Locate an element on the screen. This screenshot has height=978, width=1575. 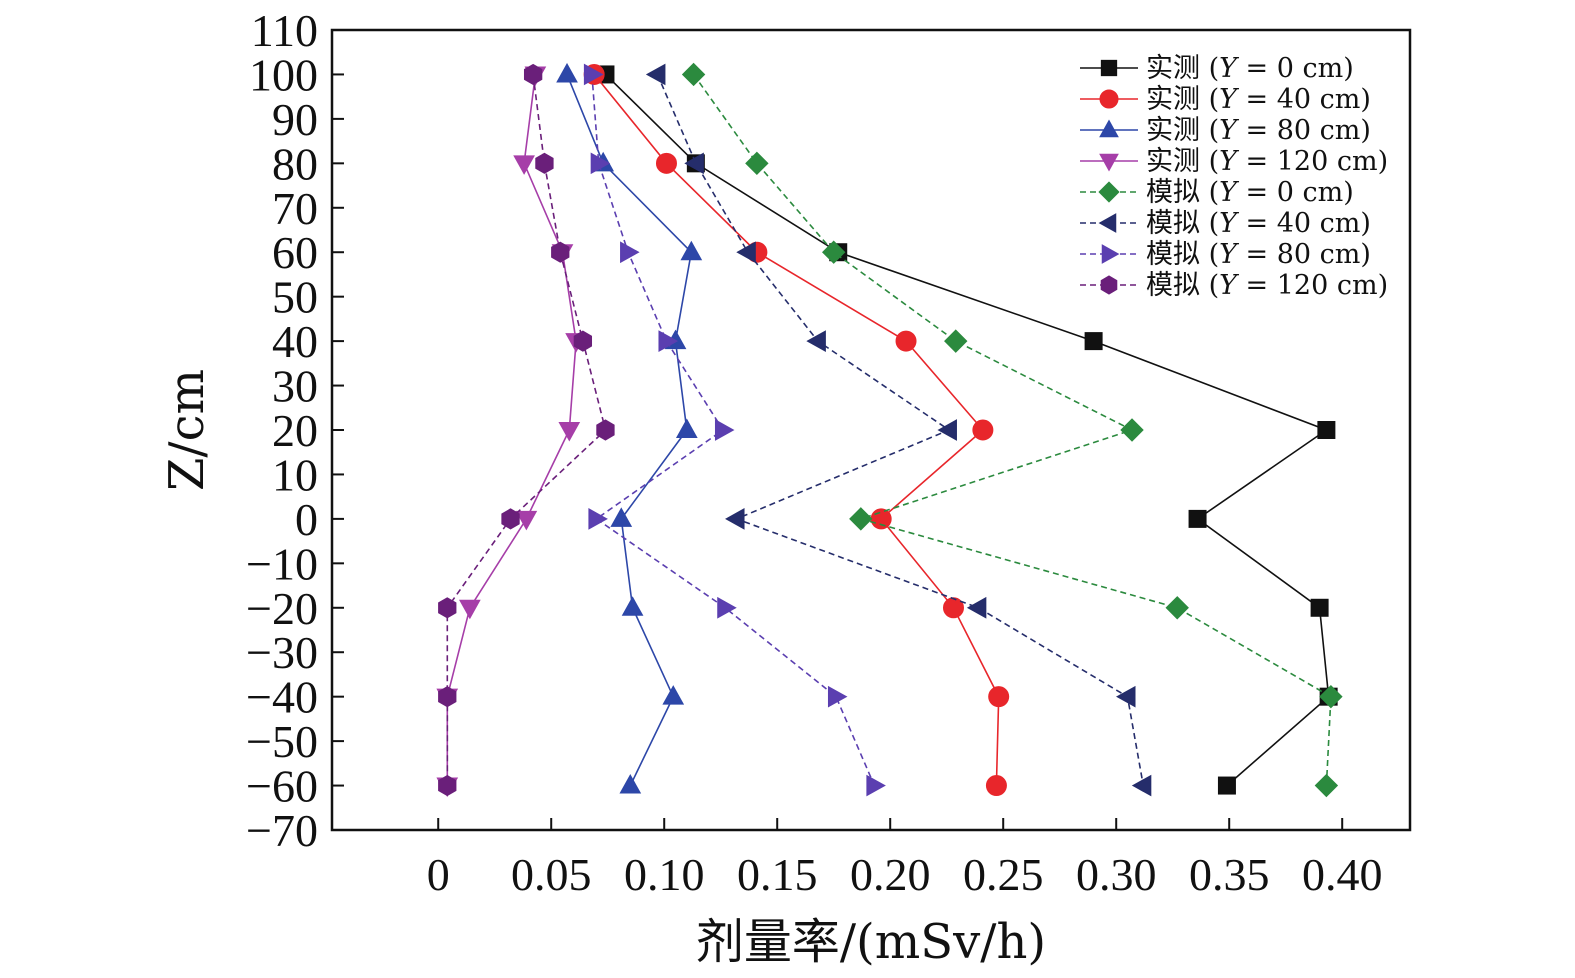
x-tick-label: 0.40 is located at coordinates (1342, 874).